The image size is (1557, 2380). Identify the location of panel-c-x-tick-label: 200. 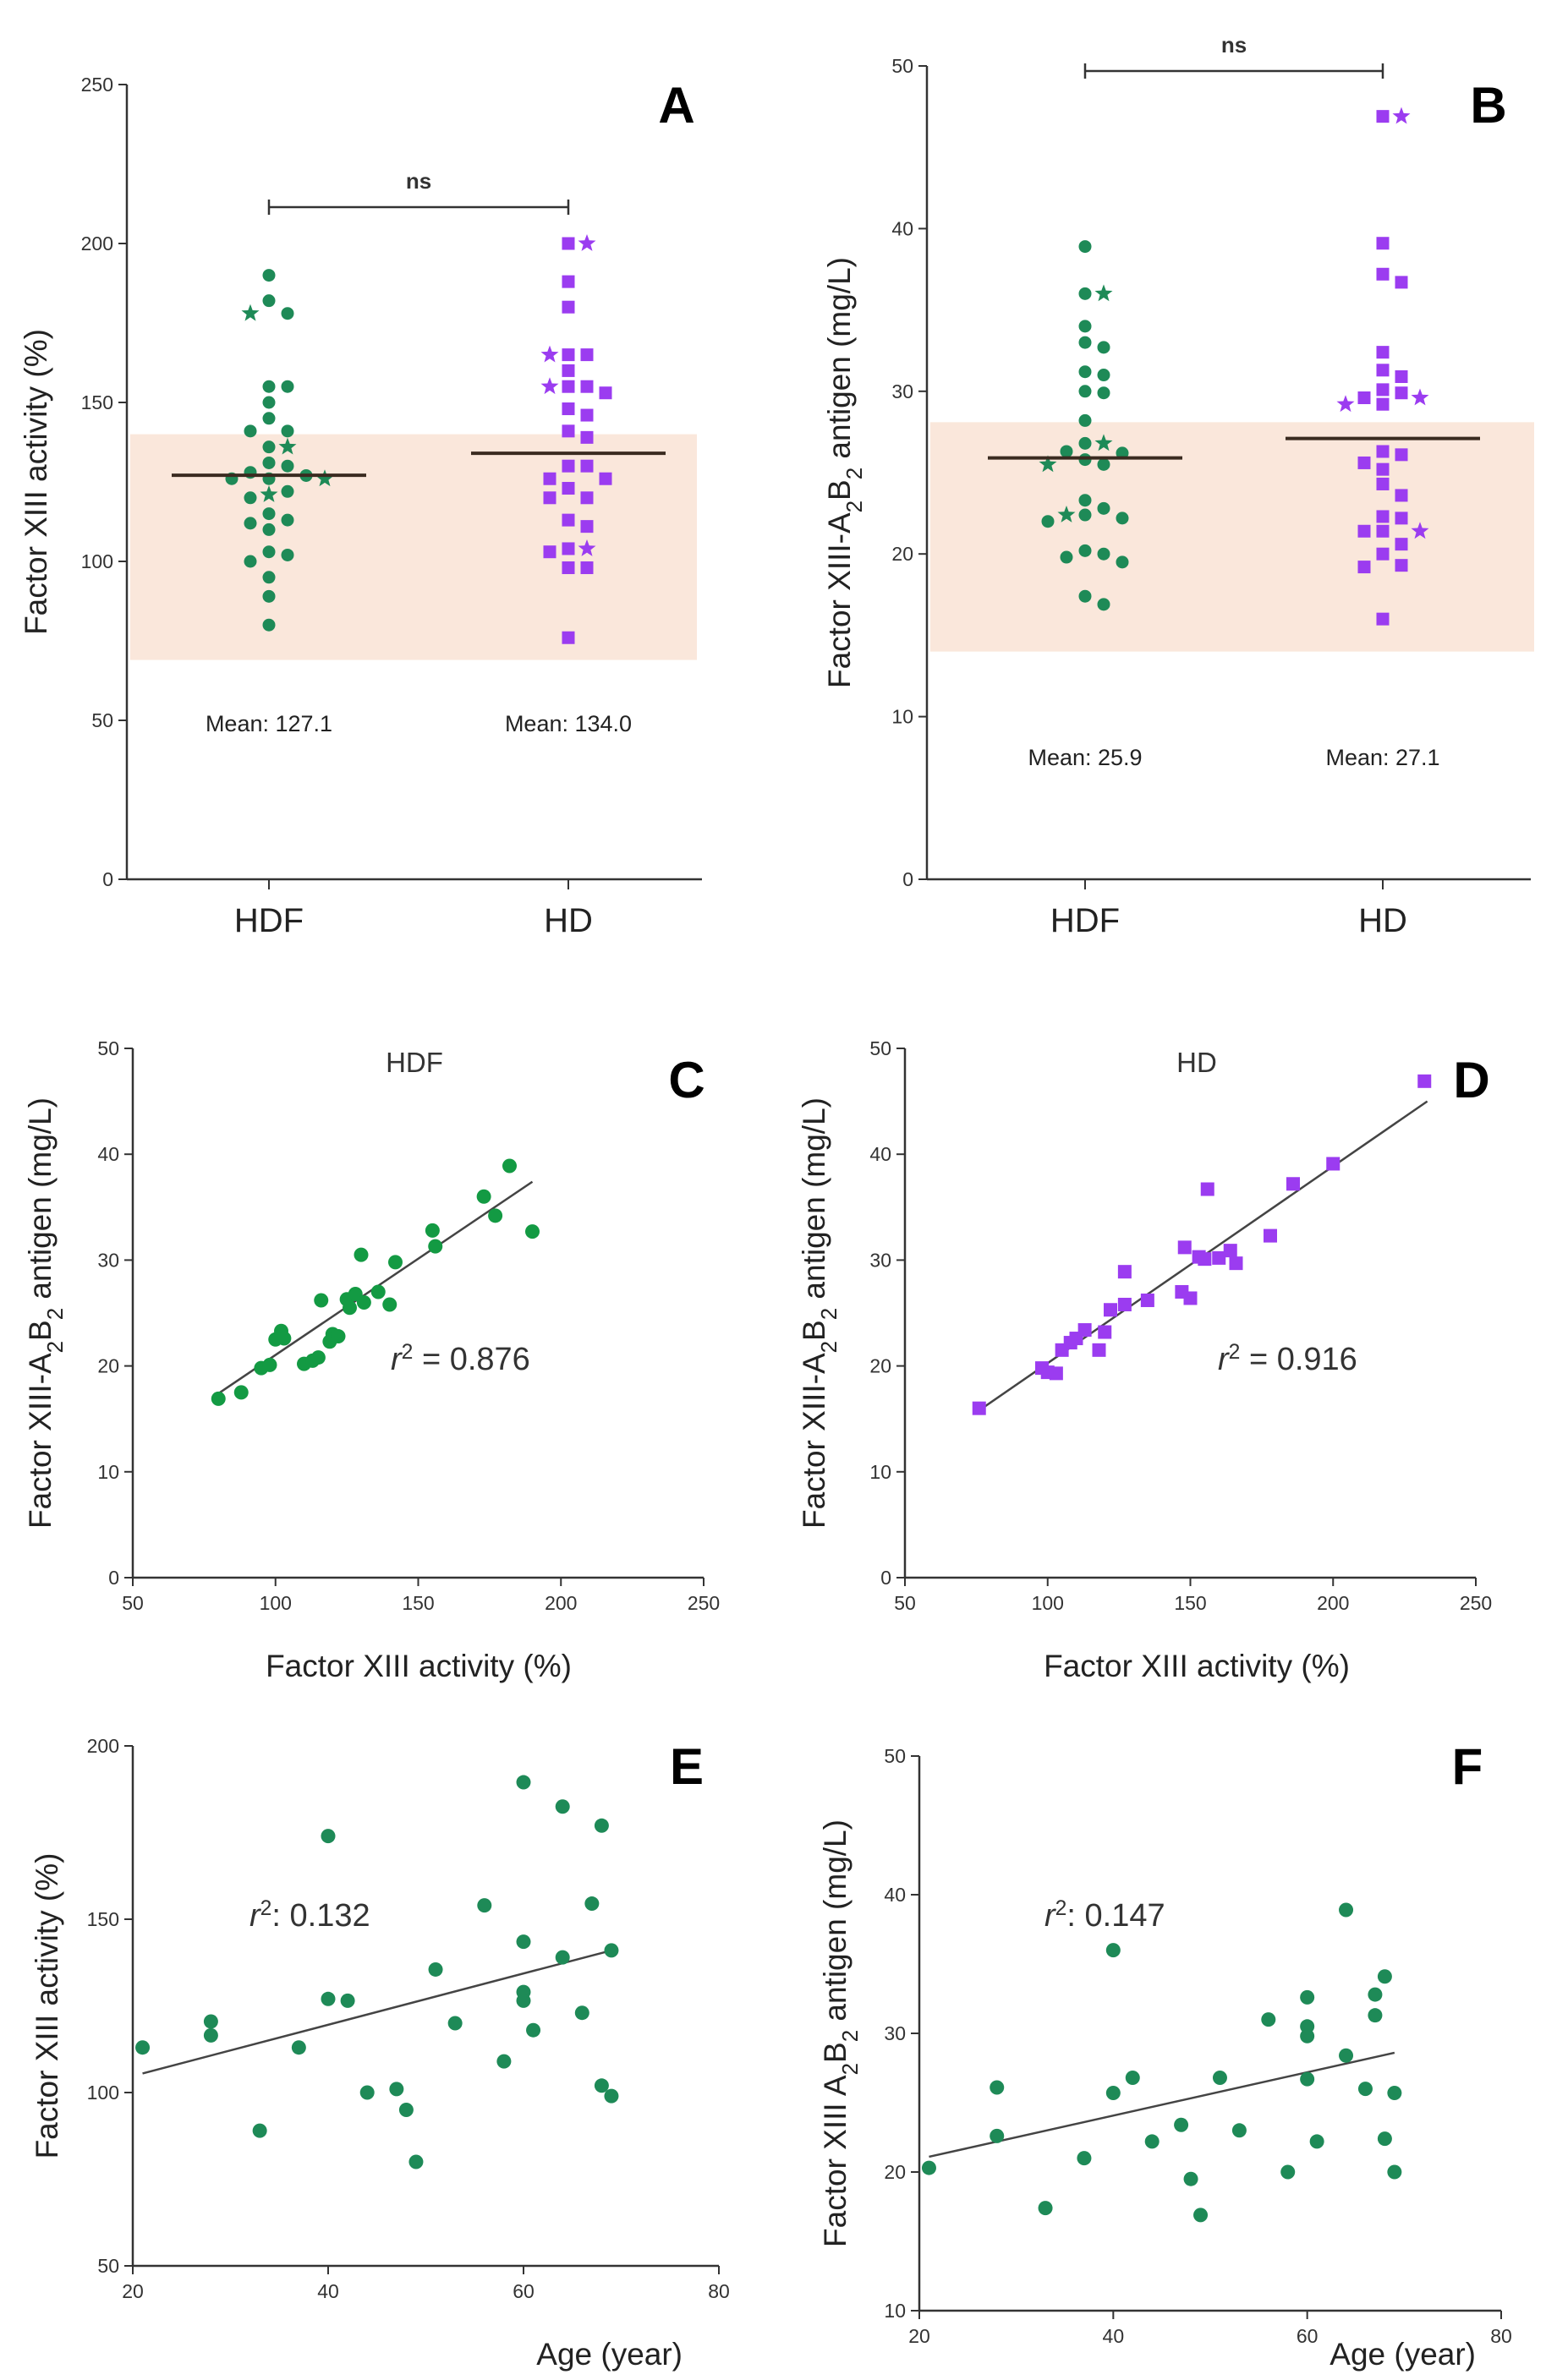
(561, 1603).